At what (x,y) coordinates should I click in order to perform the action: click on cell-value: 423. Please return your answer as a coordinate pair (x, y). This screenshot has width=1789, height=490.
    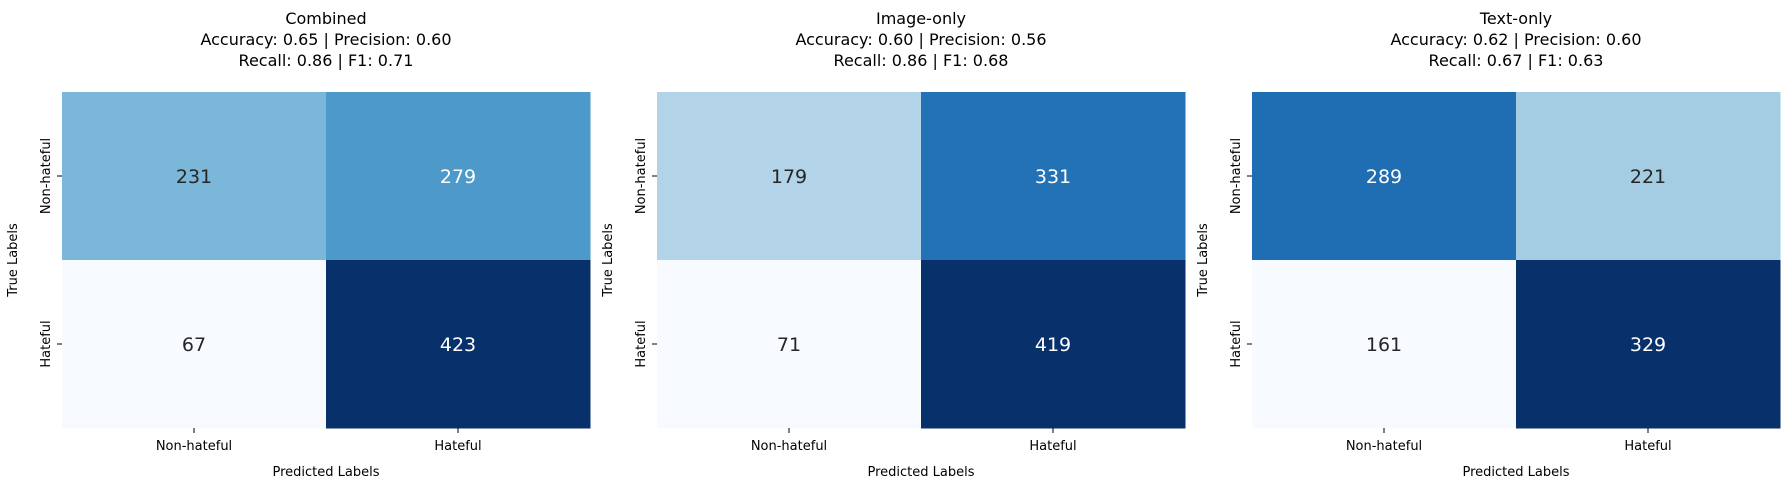
    Looking at the image, I should click on (458, 345).